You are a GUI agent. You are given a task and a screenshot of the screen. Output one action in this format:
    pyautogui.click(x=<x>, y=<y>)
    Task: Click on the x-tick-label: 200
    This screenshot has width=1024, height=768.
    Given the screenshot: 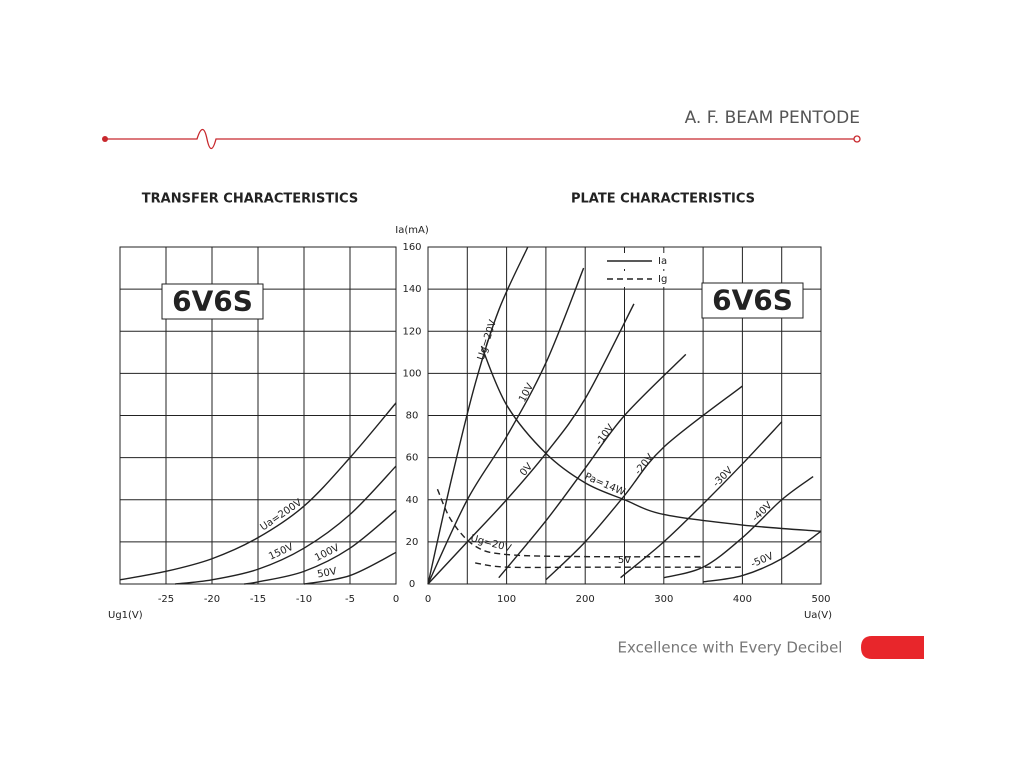 What is the action you would take?
    pyautogui.click(x=585, y=599)
    